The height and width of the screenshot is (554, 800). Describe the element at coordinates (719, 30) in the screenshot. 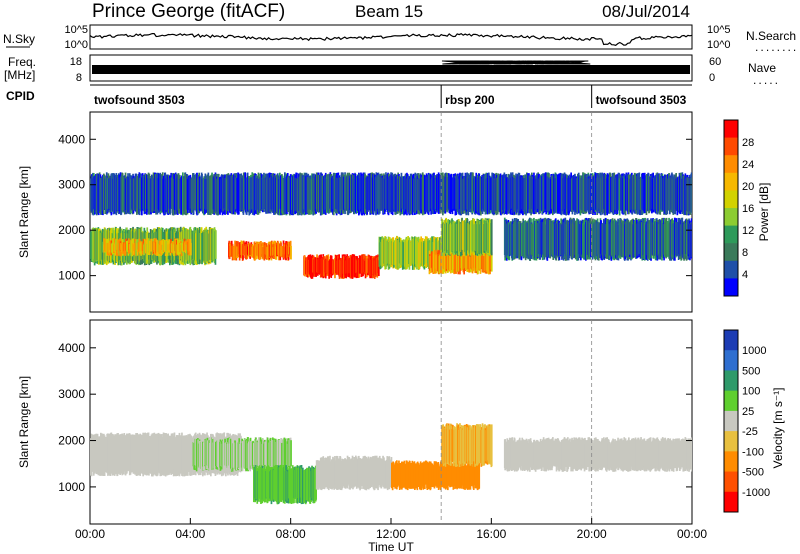

I see `noise-right-tick-top: 10^5` at that location.